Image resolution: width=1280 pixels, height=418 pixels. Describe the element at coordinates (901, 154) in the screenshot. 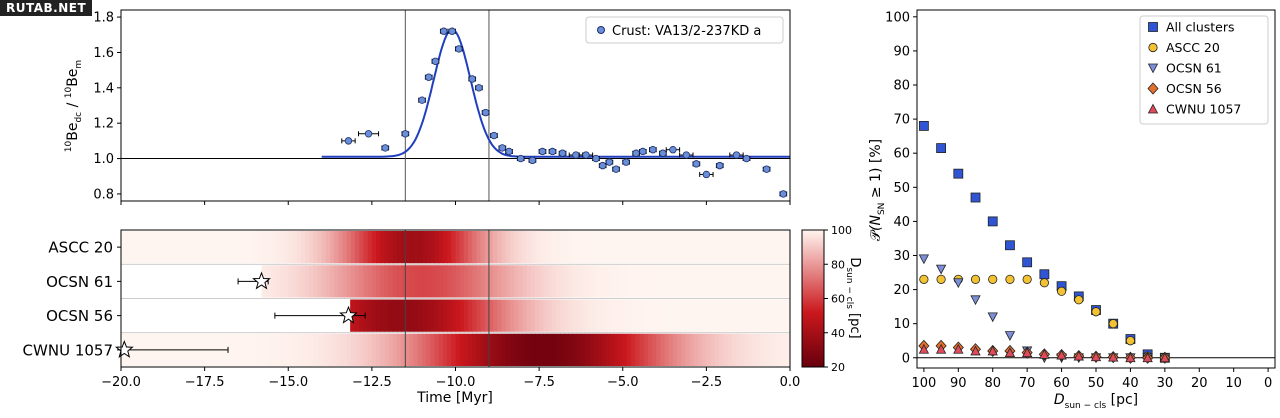

I see `probability-ytick-label: 60` at that location.